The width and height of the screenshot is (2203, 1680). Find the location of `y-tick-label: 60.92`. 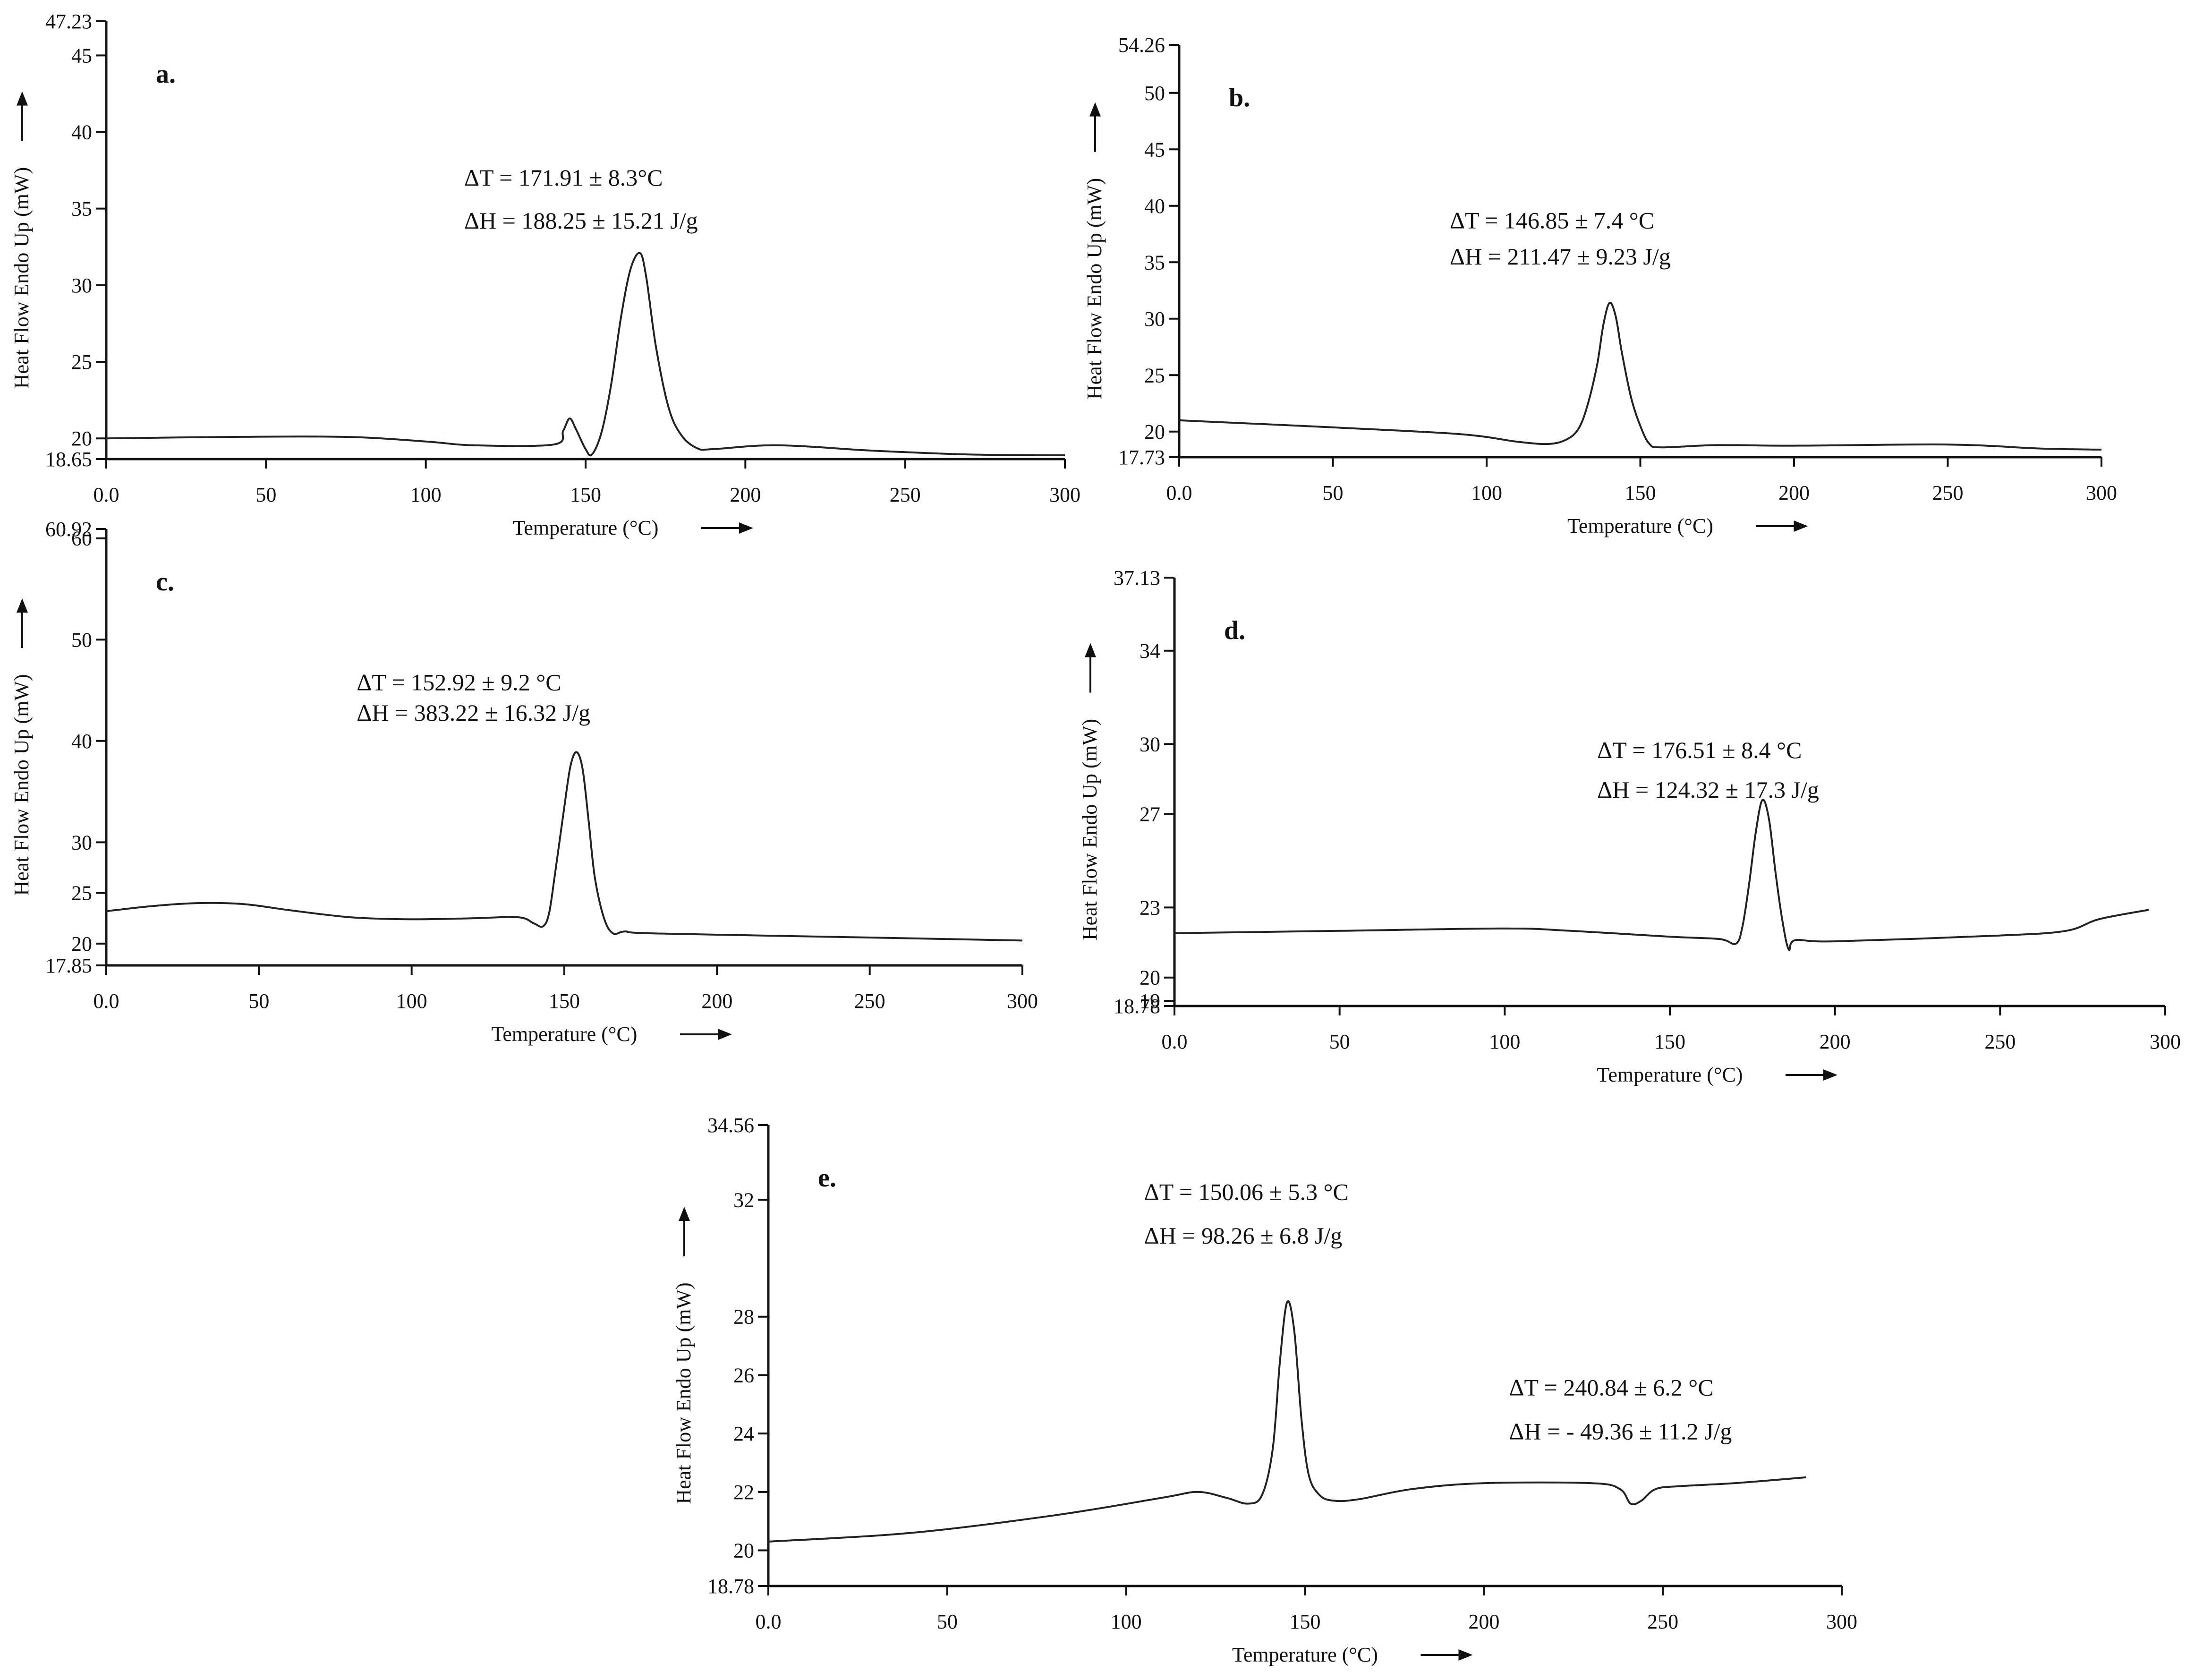

y-tick-label: 60.92 is located at coordinates (68, 529).